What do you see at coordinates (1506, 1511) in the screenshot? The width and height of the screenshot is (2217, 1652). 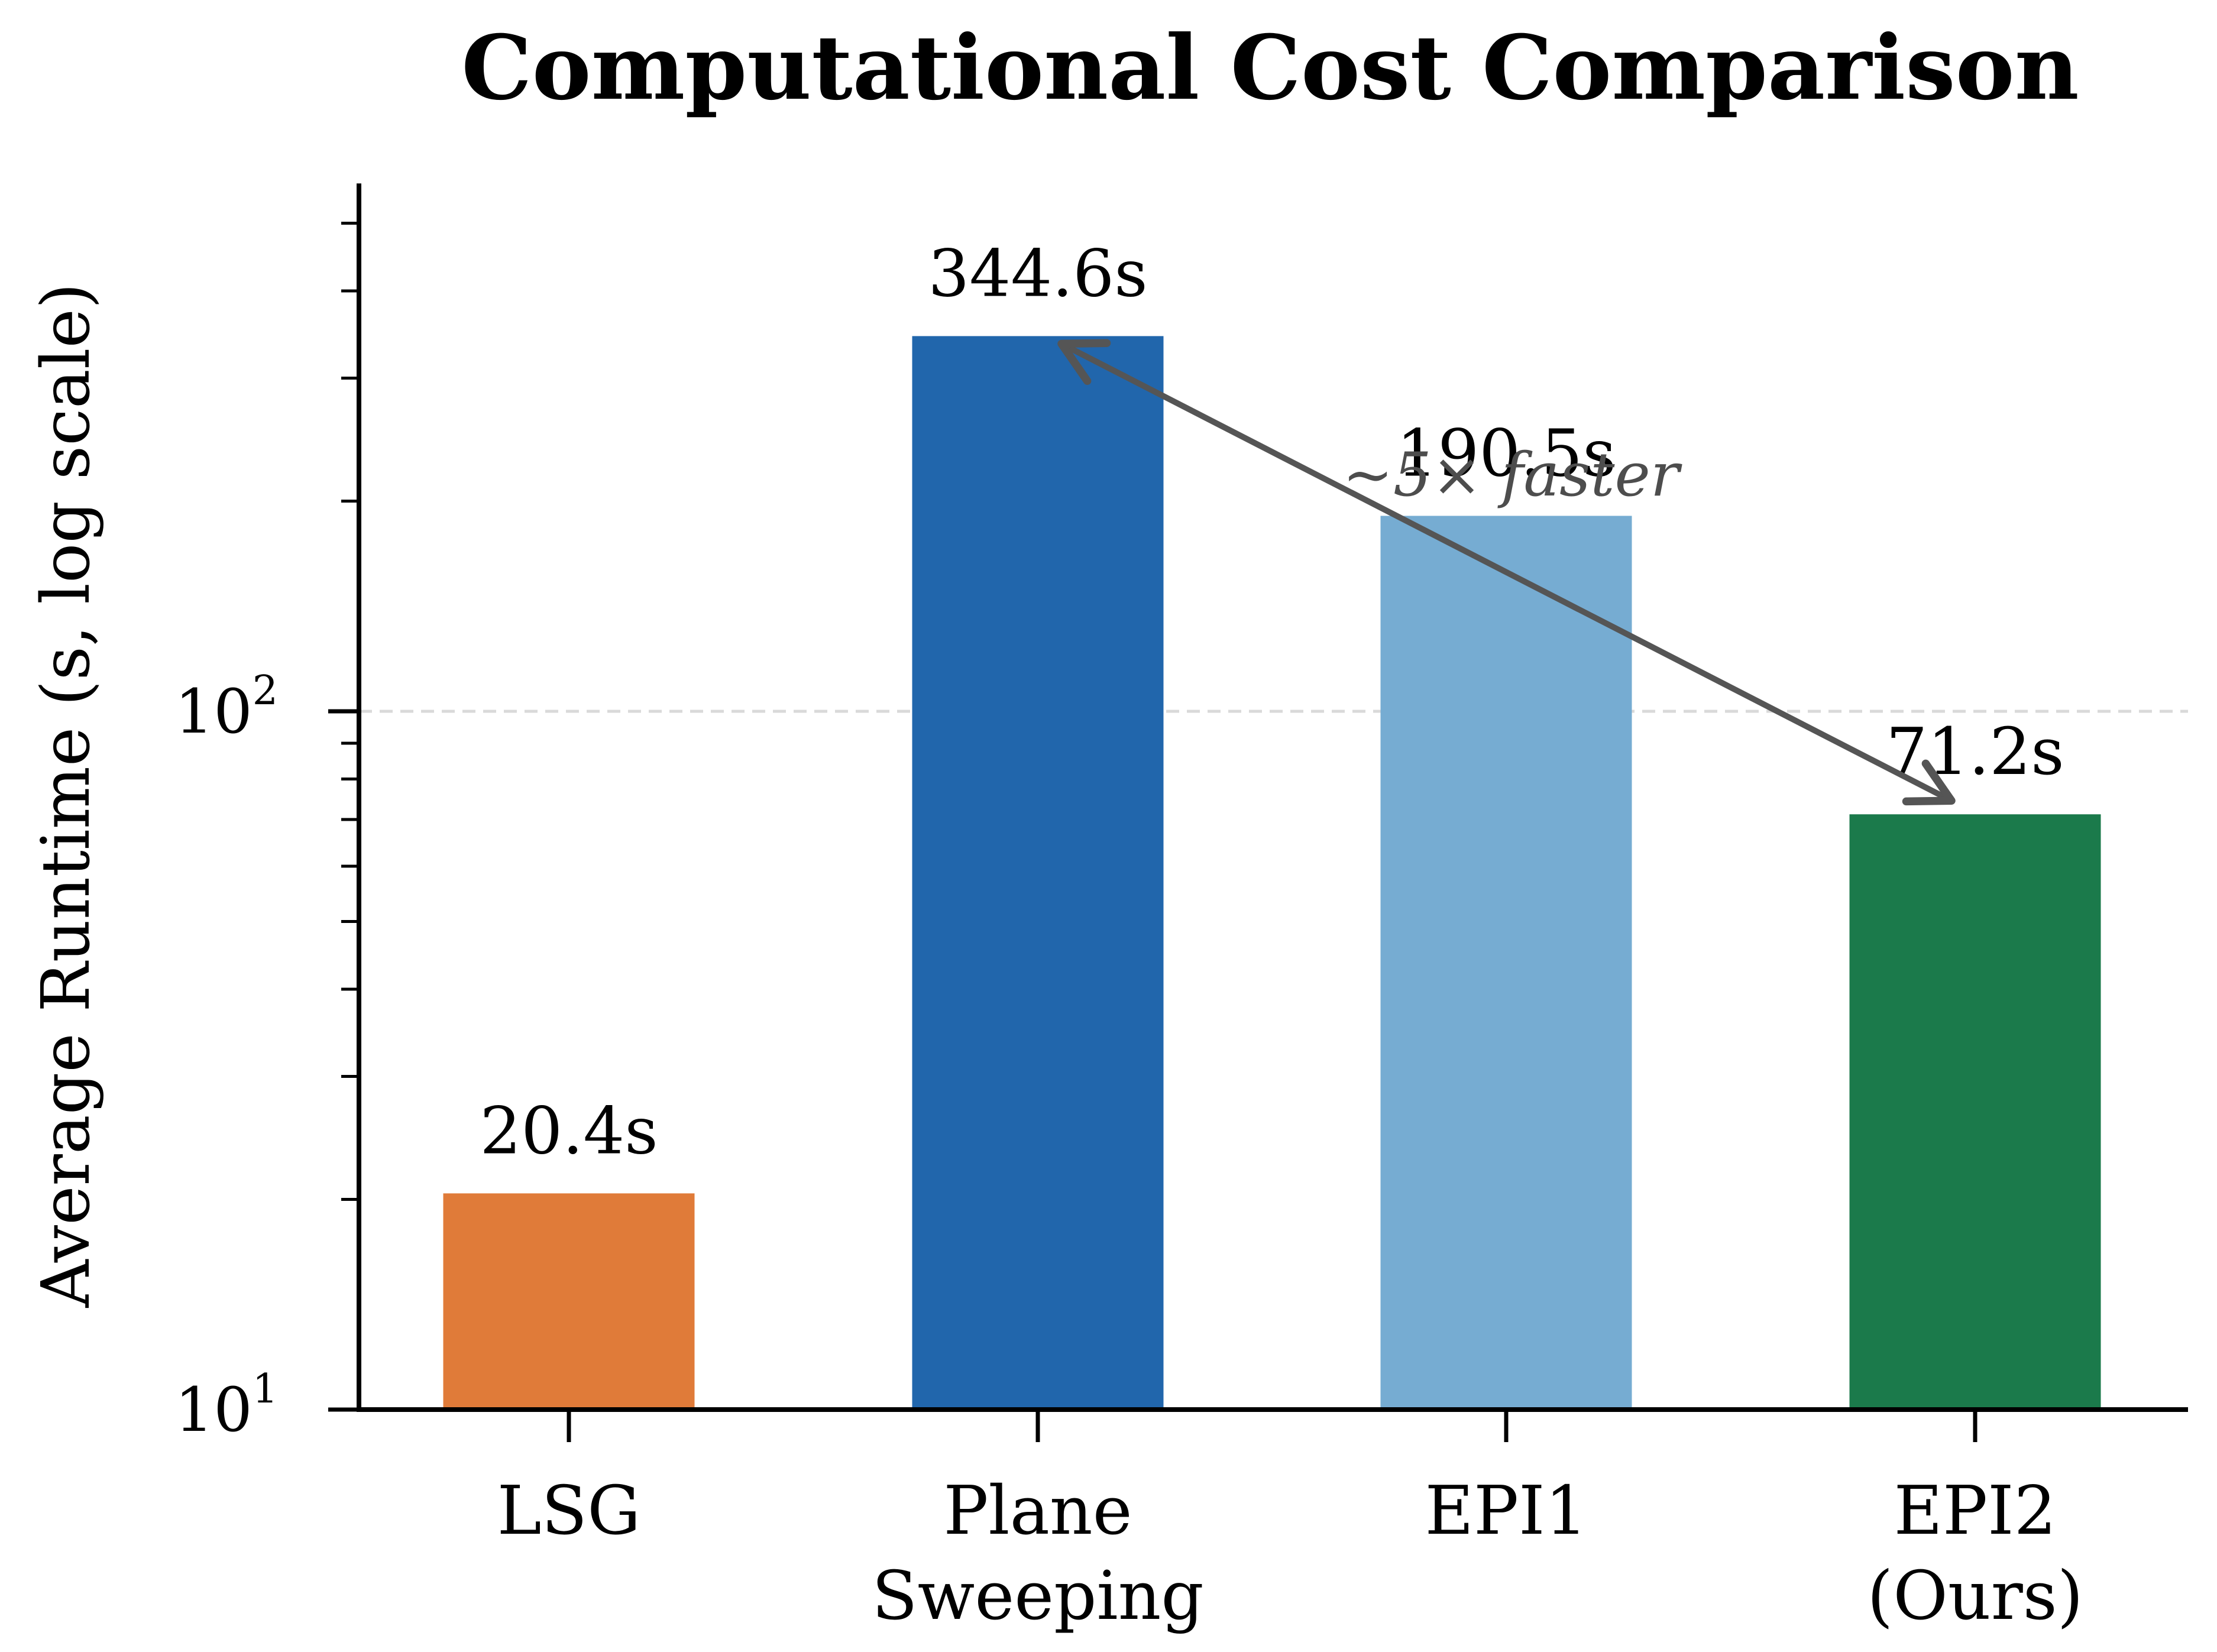 I see `x-tick-label-2: EPI1` at bounding box center [1506, 1511].